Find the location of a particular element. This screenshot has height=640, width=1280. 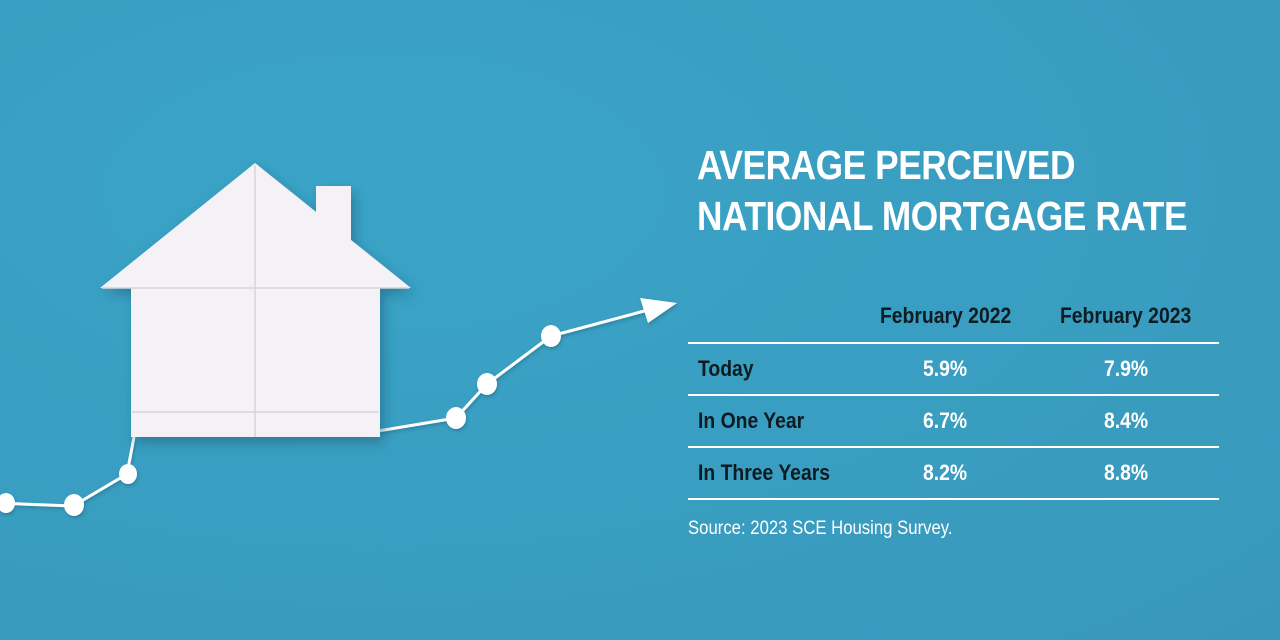

value-today-2022: 5.9% is located at coordinates (945, 368).